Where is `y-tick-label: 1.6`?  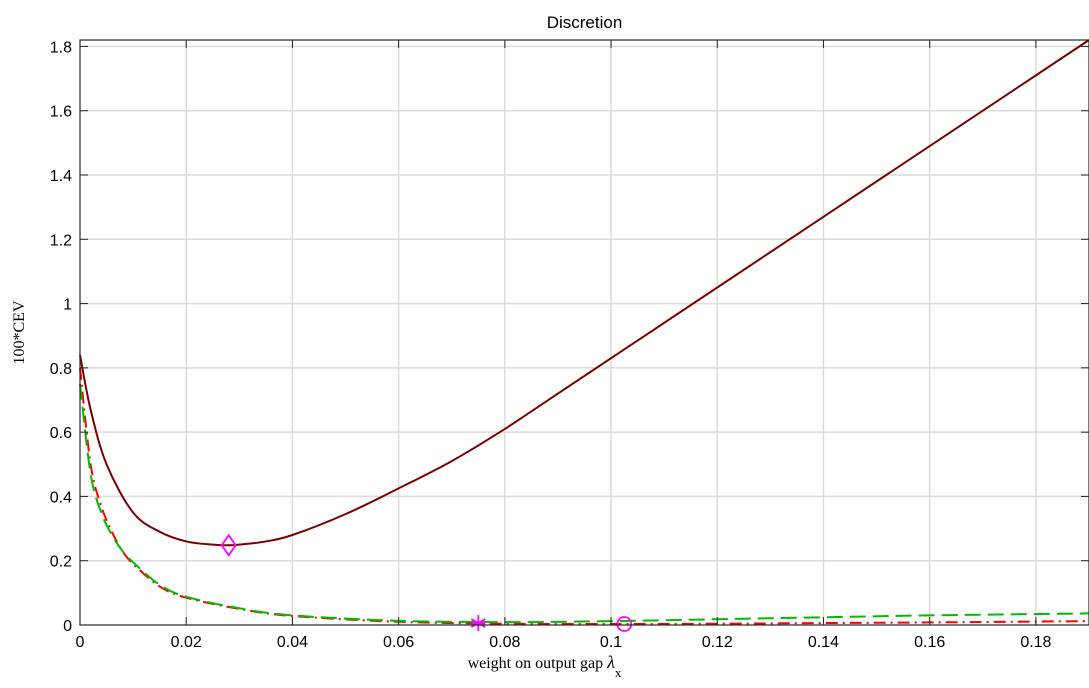
y-tick-label: 1.6 is located at coordinates (61, 112).